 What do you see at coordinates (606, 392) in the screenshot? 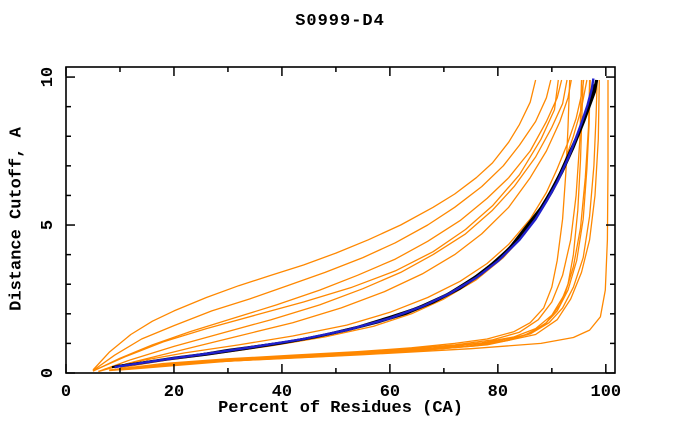
I see `x-tick-label: 100` at bounding box center [606, 392].